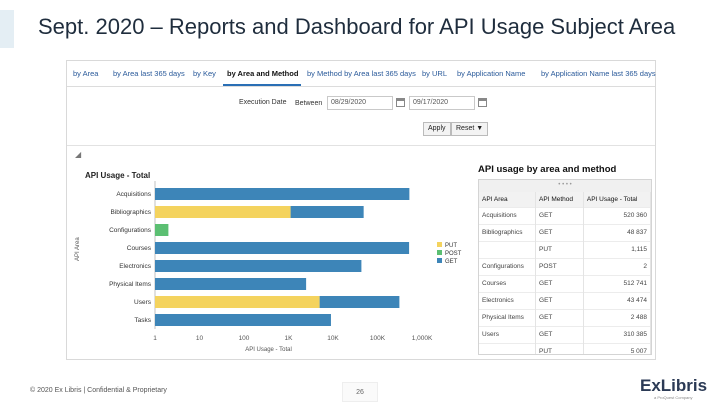  What do you see at coordinates (7, 29) in the screenshot?
I see `title-accent-bar` at bounding box center [7, 29].